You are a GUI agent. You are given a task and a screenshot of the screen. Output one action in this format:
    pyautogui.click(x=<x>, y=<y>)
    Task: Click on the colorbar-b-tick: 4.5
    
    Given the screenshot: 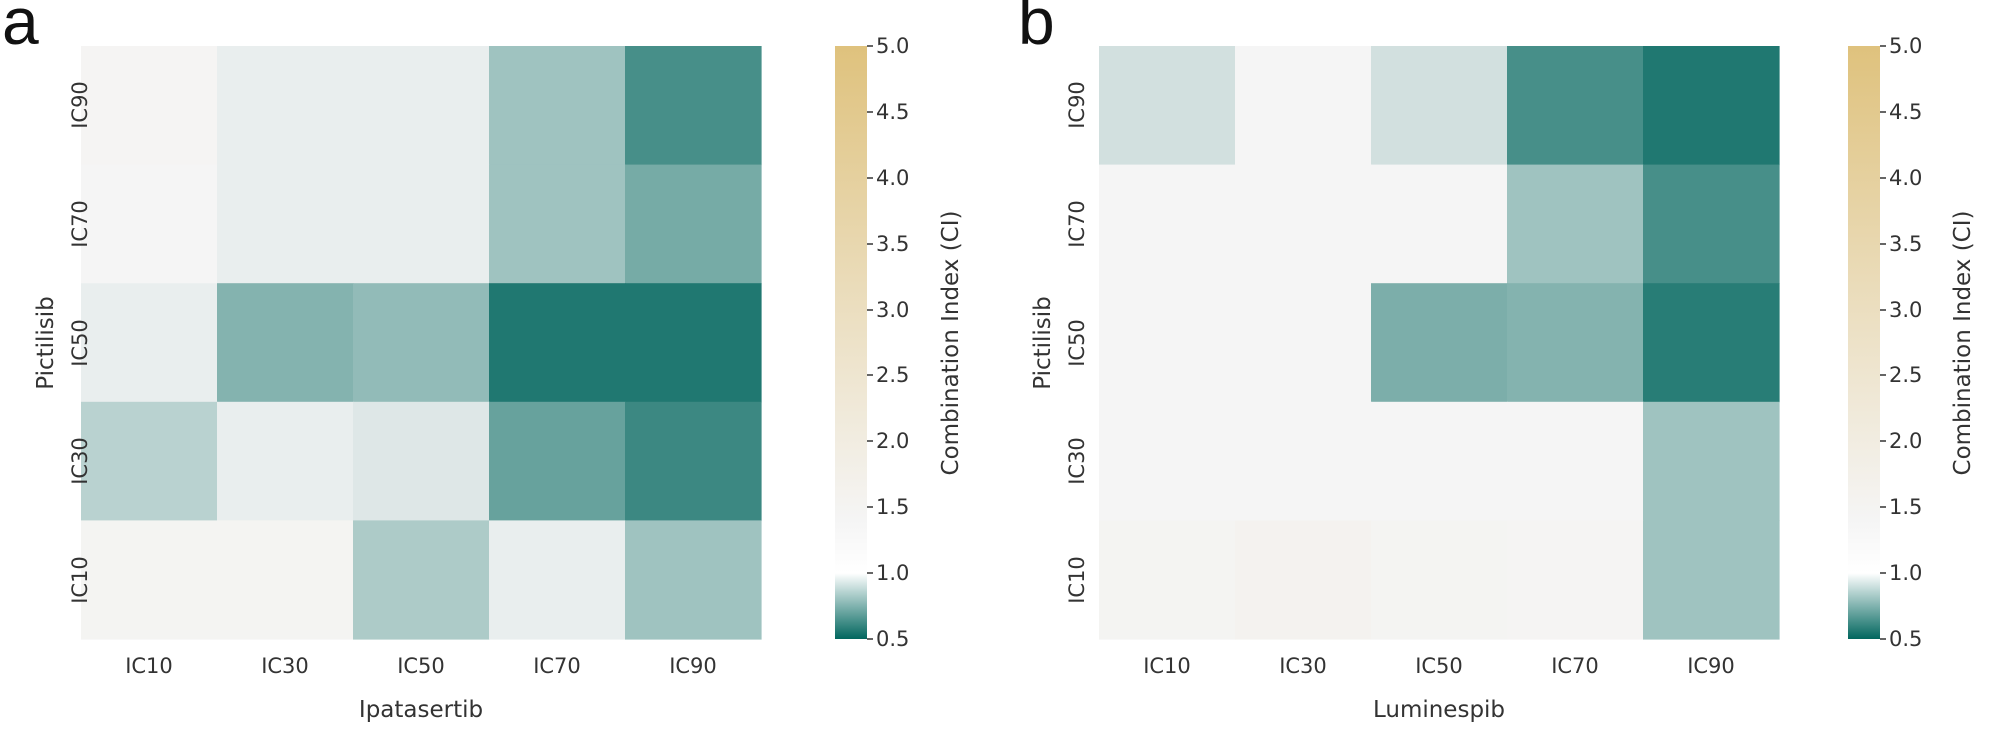 What is the action you would take?
    pyautogui.click(x=1901, y=112)
    